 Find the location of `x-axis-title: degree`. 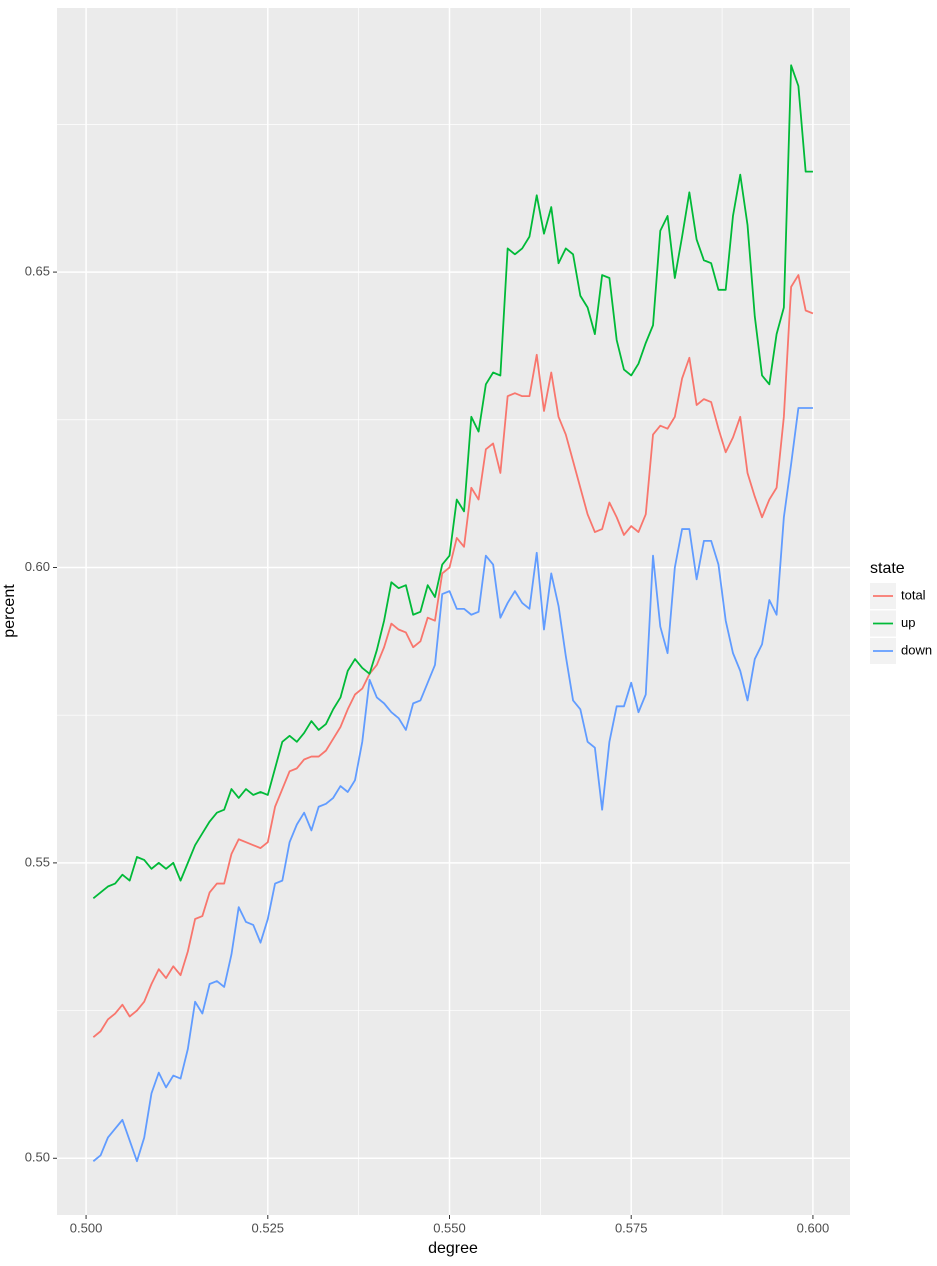

x-axis-title: degree is located at coordinates (453, 1248).